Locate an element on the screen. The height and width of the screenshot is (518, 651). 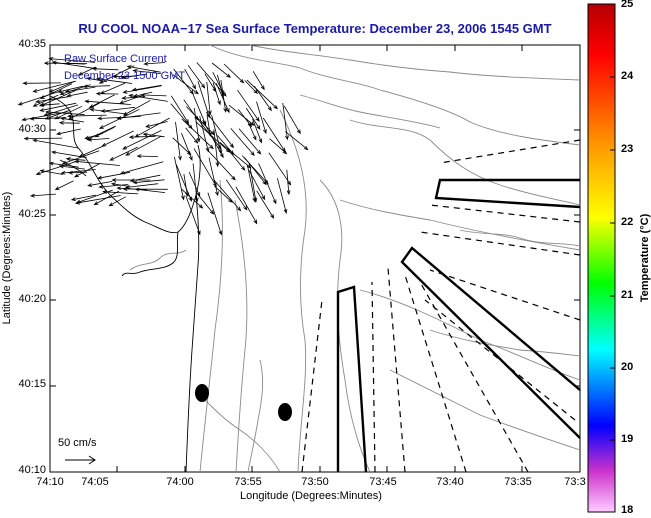
colorbar-tick-label: 25 is located at coordinates (627, 5).